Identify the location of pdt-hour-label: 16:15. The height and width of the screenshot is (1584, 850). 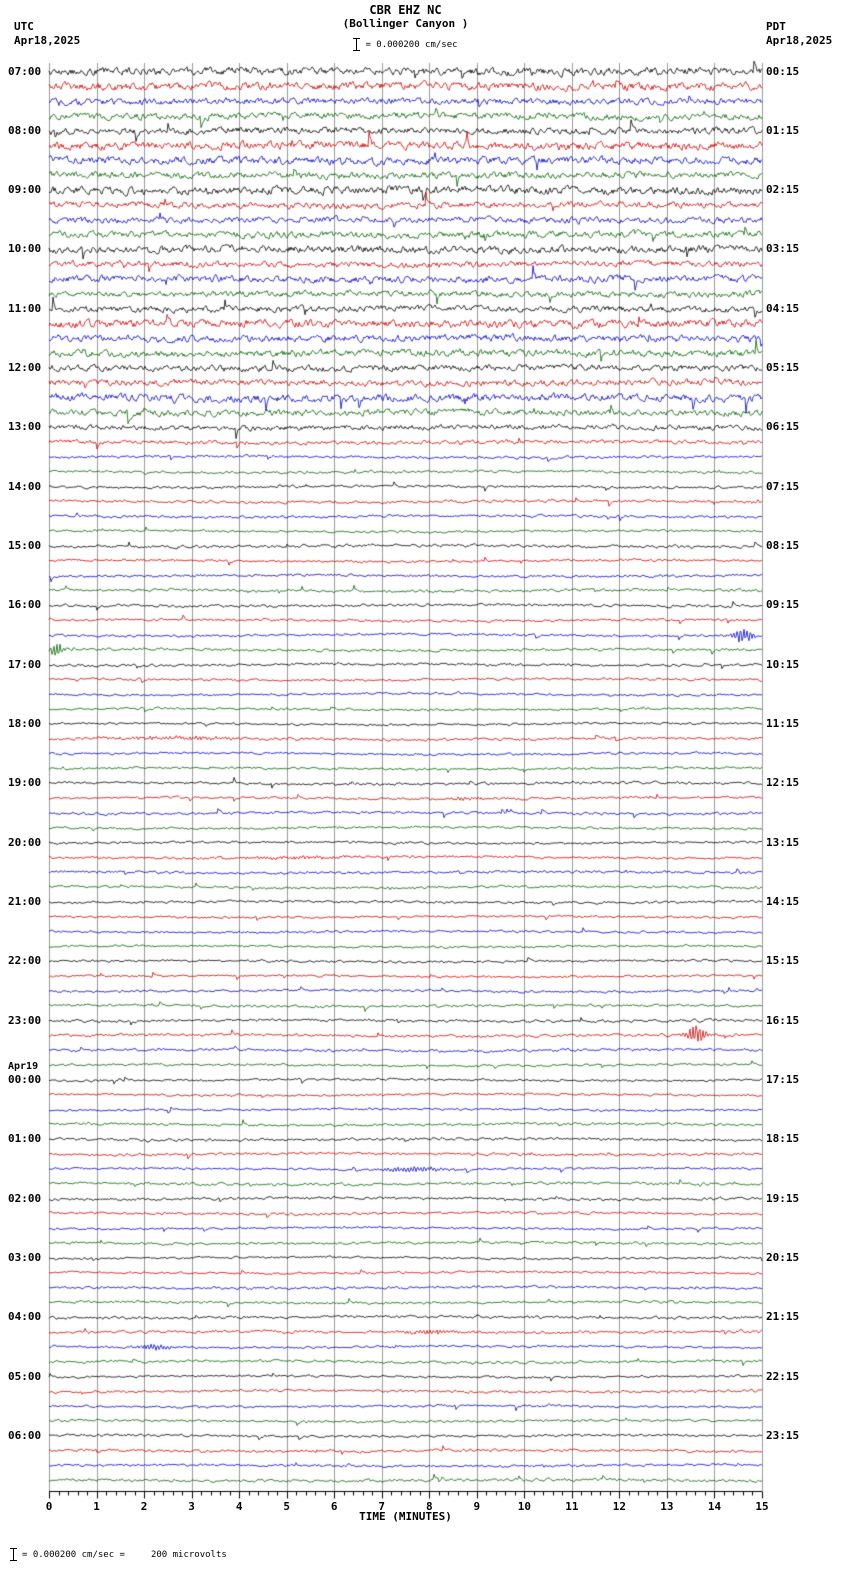
(783, 1020).